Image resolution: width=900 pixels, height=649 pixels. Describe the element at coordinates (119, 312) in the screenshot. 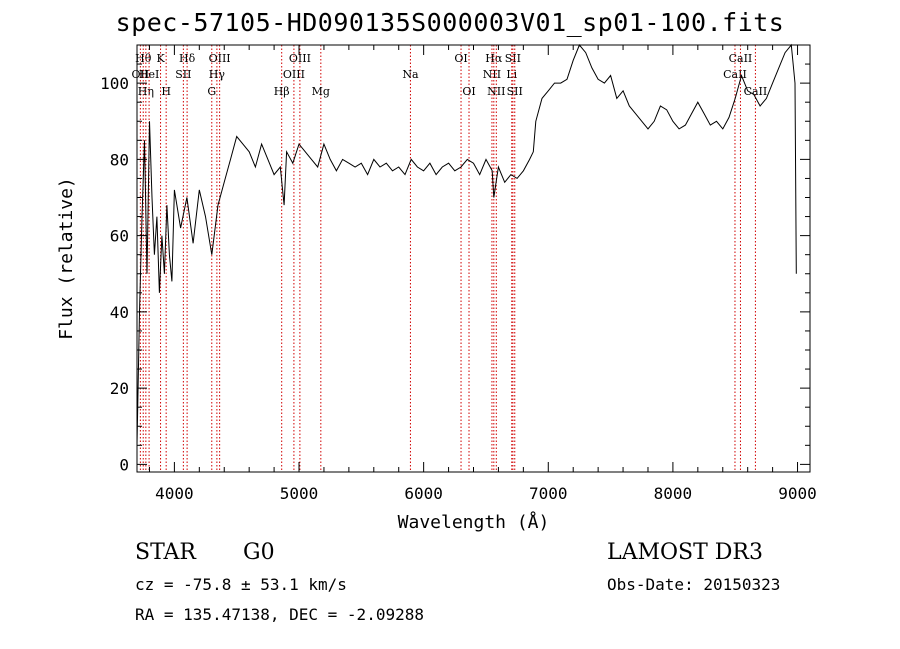

I see `y-tick-label: 40` at that location.